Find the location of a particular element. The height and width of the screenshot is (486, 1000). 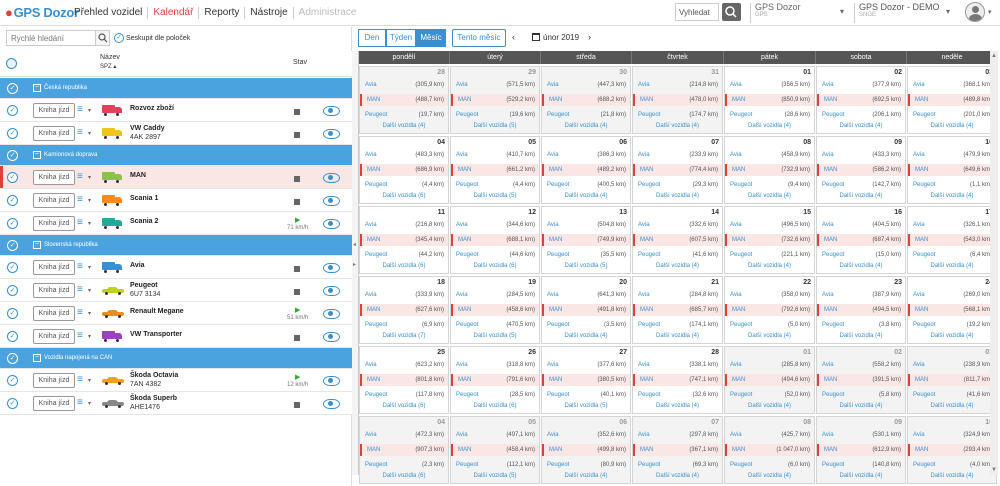

vehicle-km-line: MAN (811,7 km) is located at coordinates (952, 380).